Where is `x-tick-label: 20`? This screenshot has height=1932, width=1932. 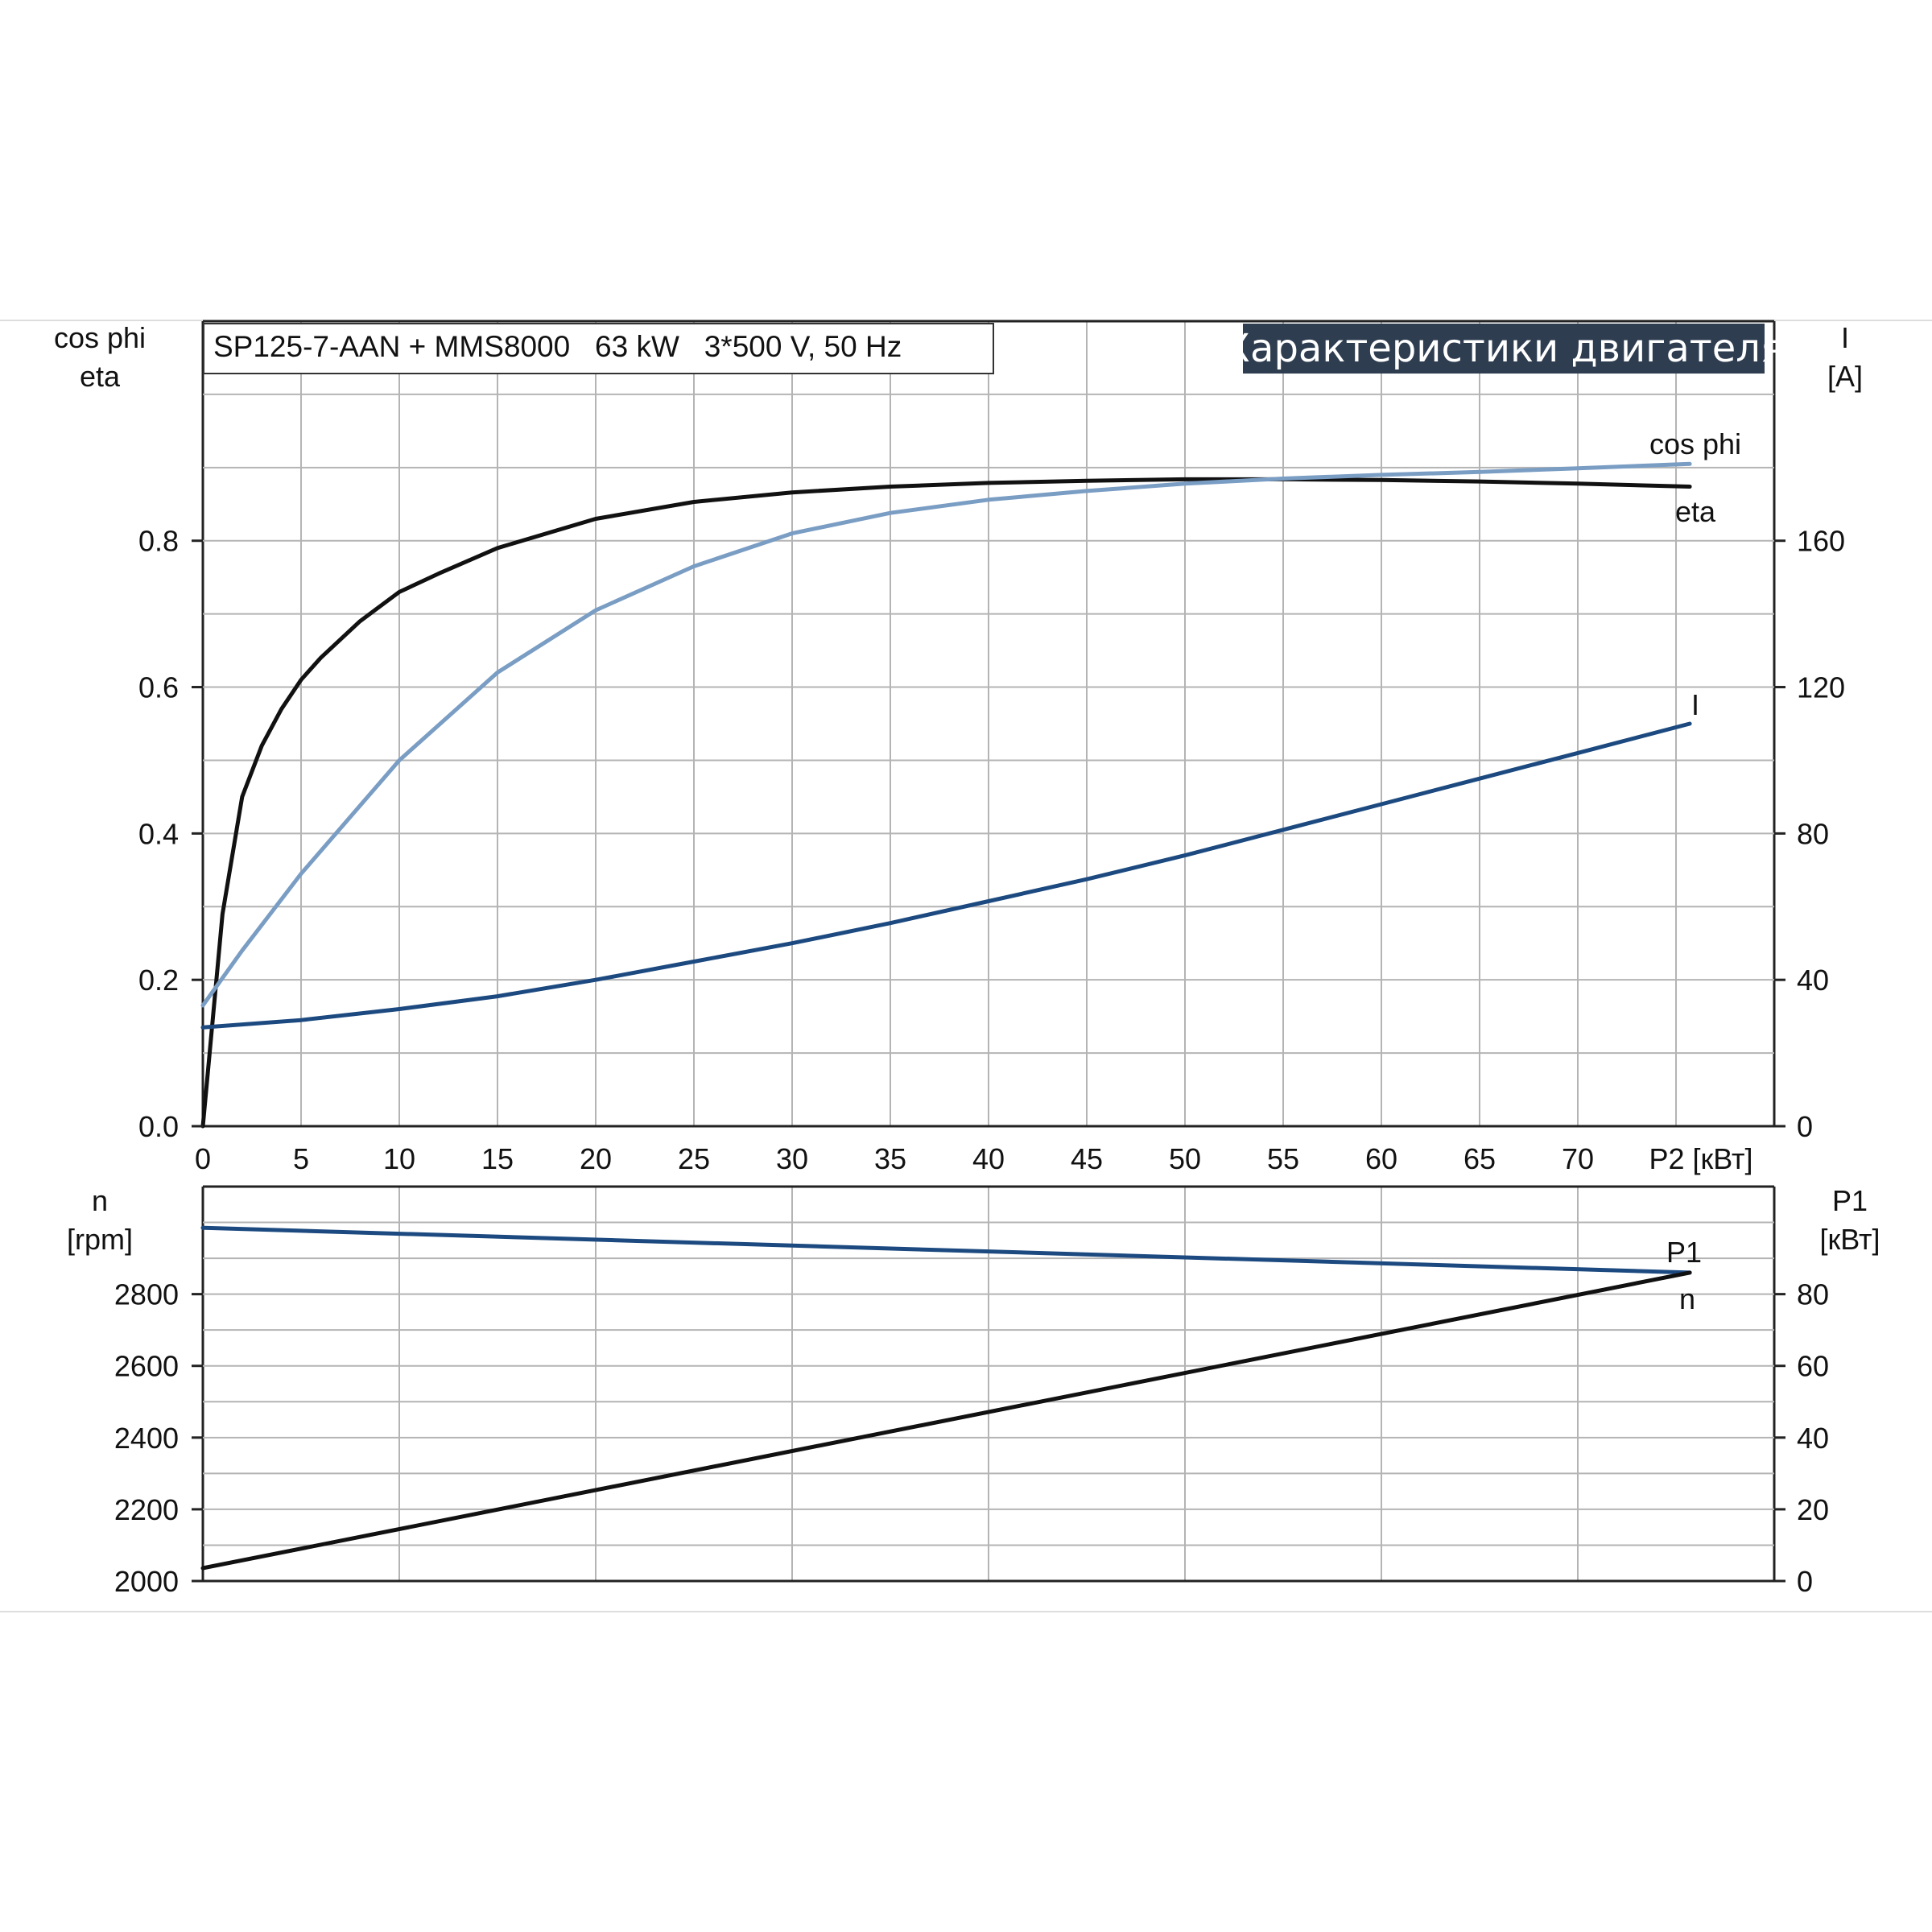
x-tick-label: 20 is located at coordinates (596, 1158).